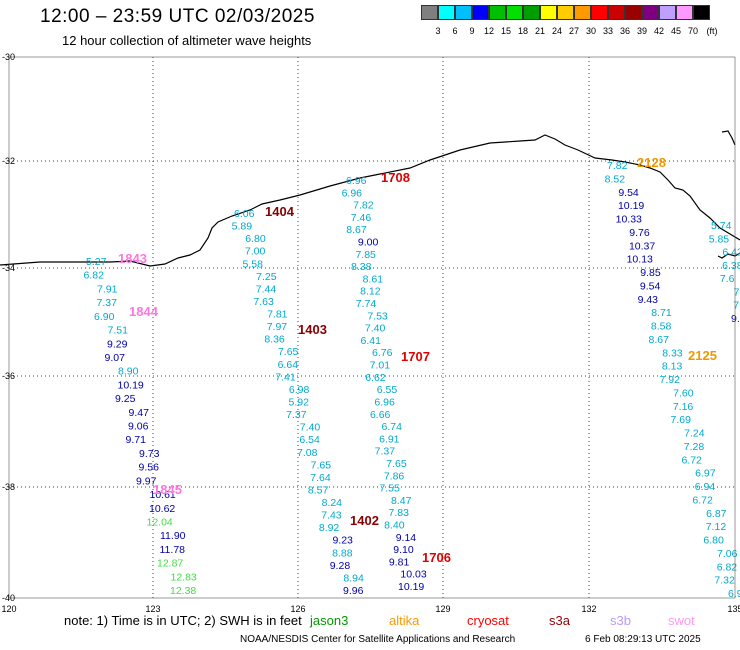  Describe the element at coordinates (506, 31) in the screenshot. I see `colorbar-tick-label: 15` at that location.